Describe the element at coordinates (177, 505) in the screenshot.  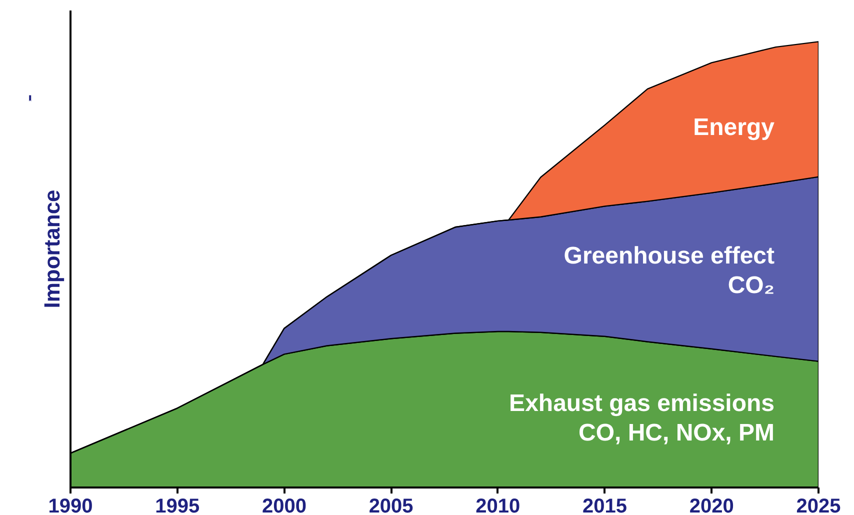
I see `x-tick-label: 1995` at that location.